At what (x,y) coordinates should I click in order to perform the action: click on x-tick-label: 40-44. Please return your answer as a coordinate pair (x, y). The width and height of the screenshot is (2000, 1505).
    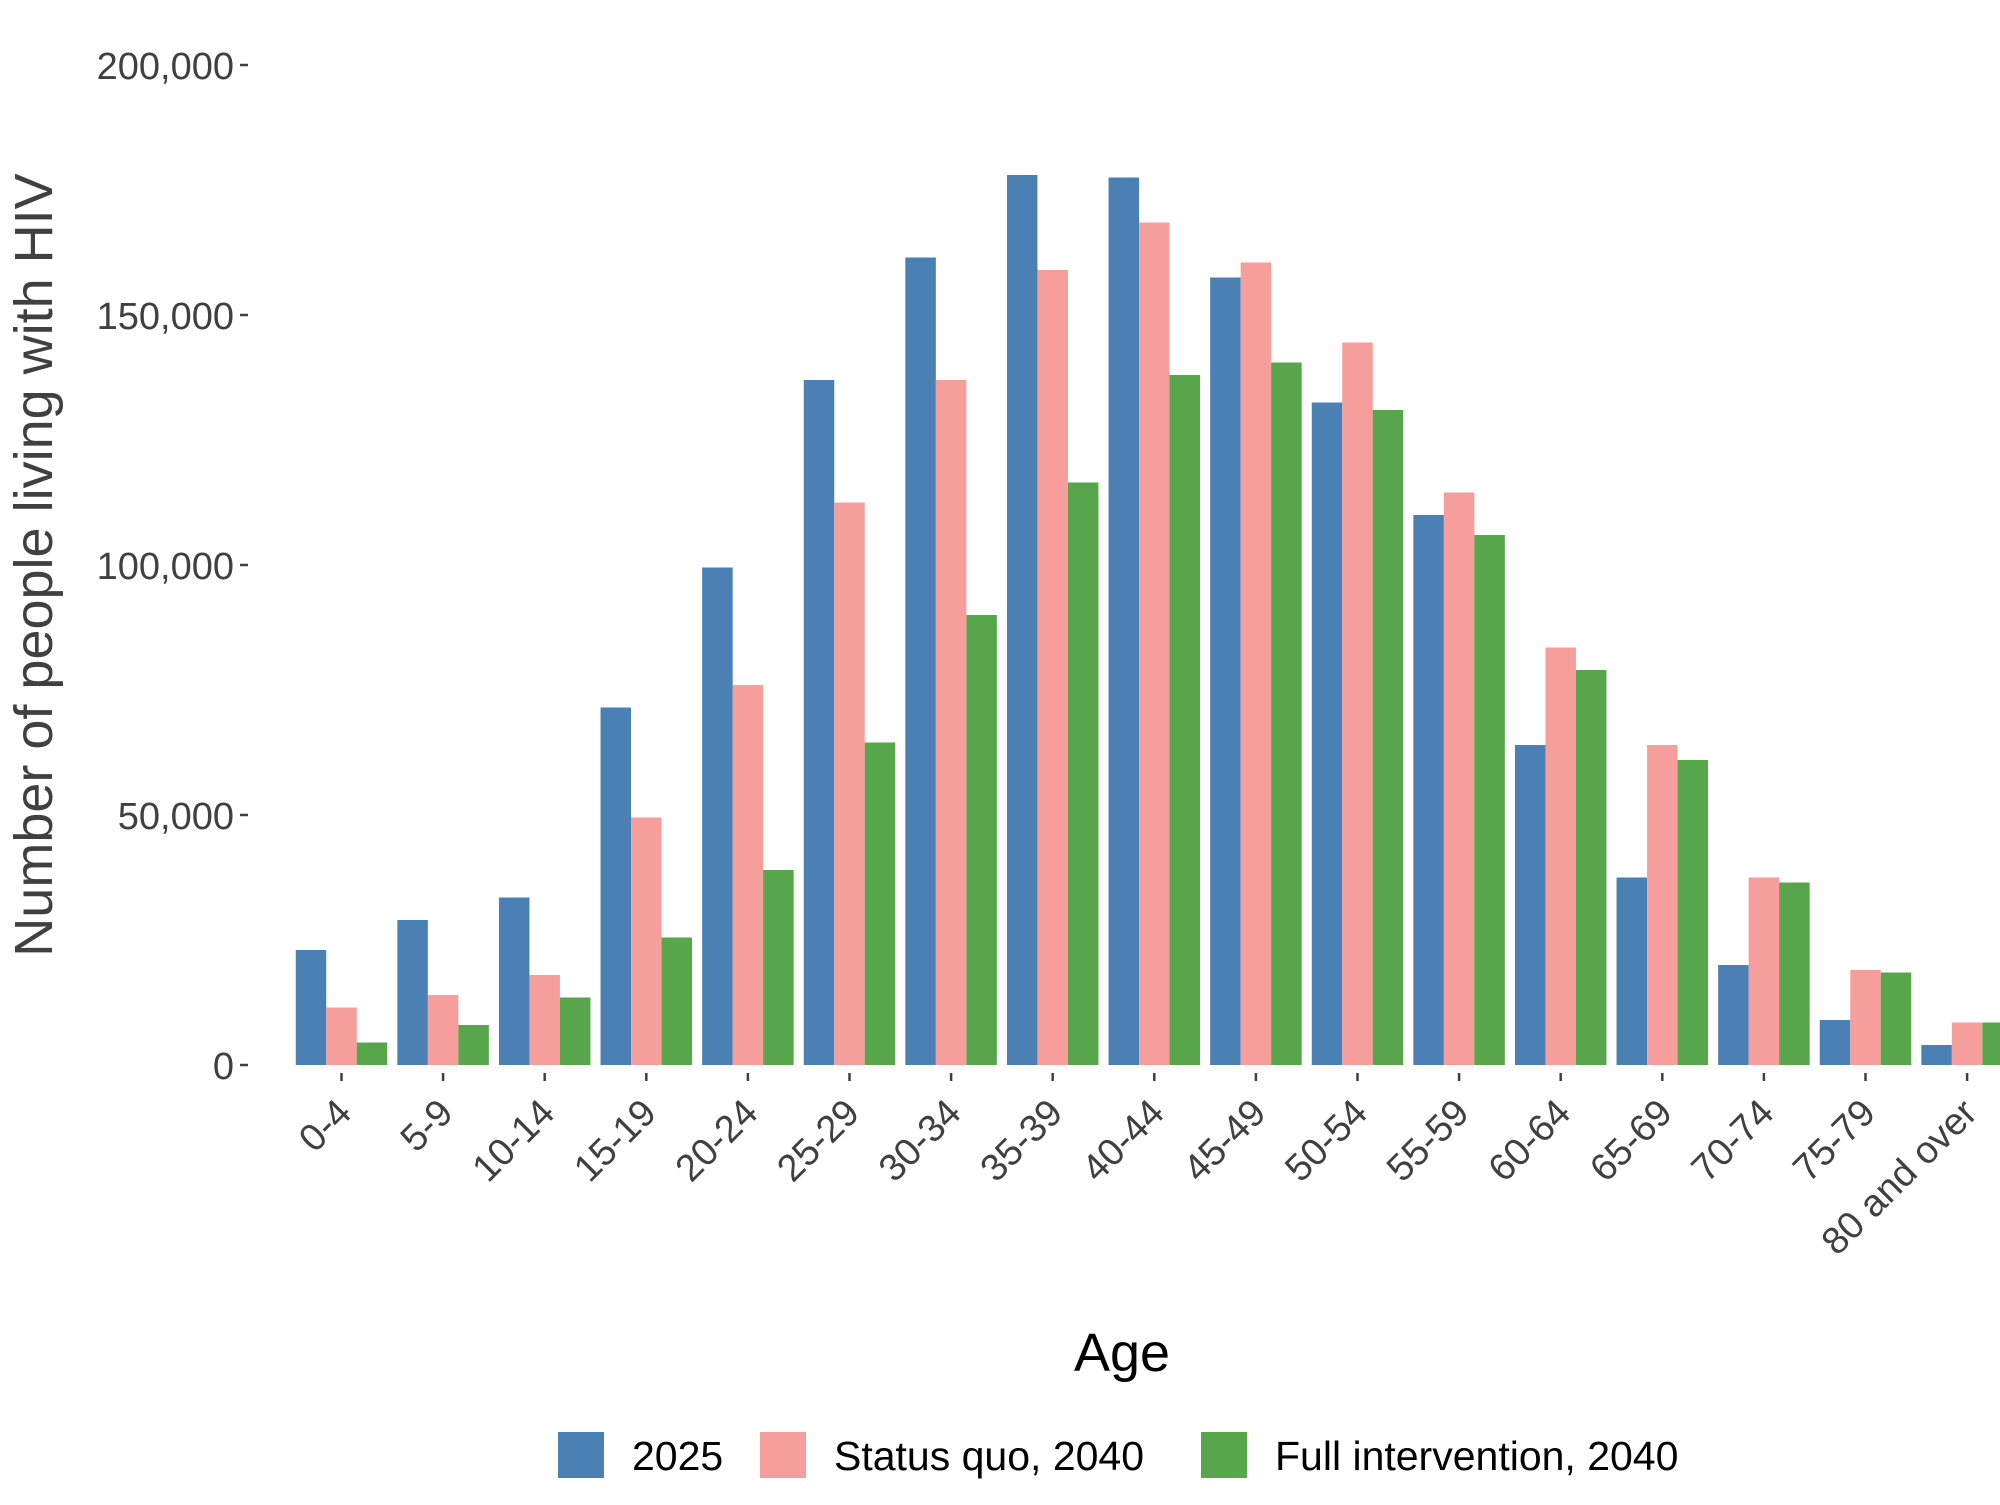
    Looking at the image, I should click on (1123, 1141).